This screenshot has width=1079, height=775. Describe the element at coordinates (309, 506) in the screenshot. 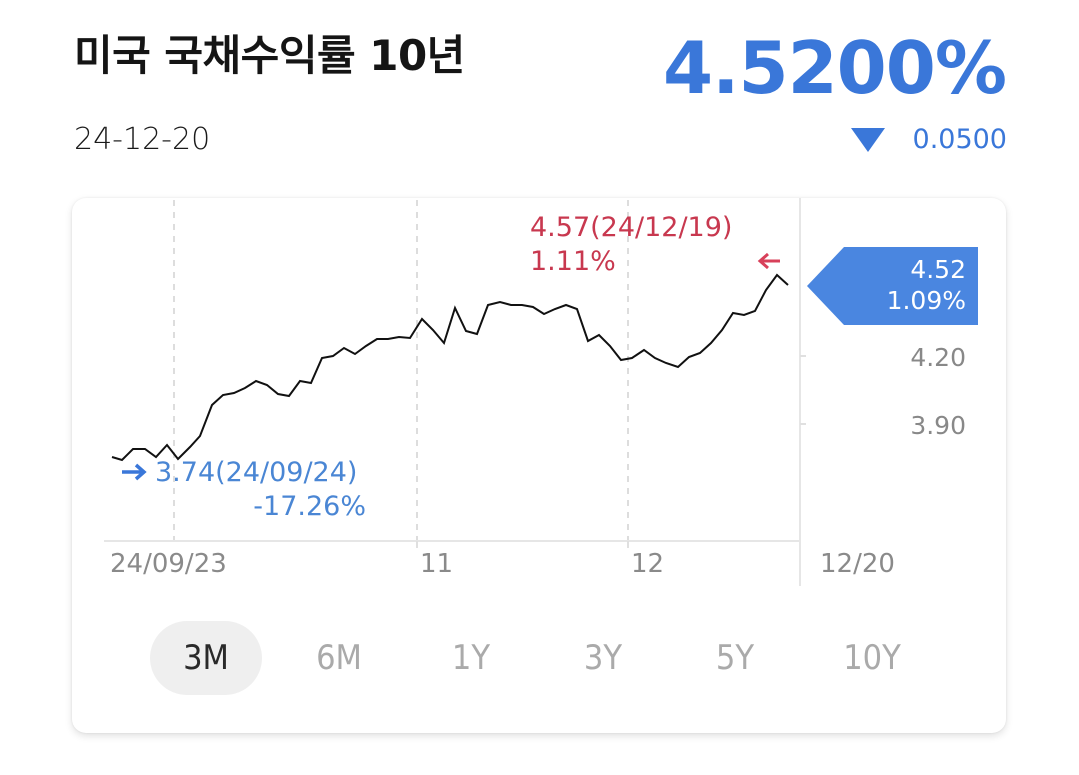

I see `low-annotation-percent: -17.26%` at that location.